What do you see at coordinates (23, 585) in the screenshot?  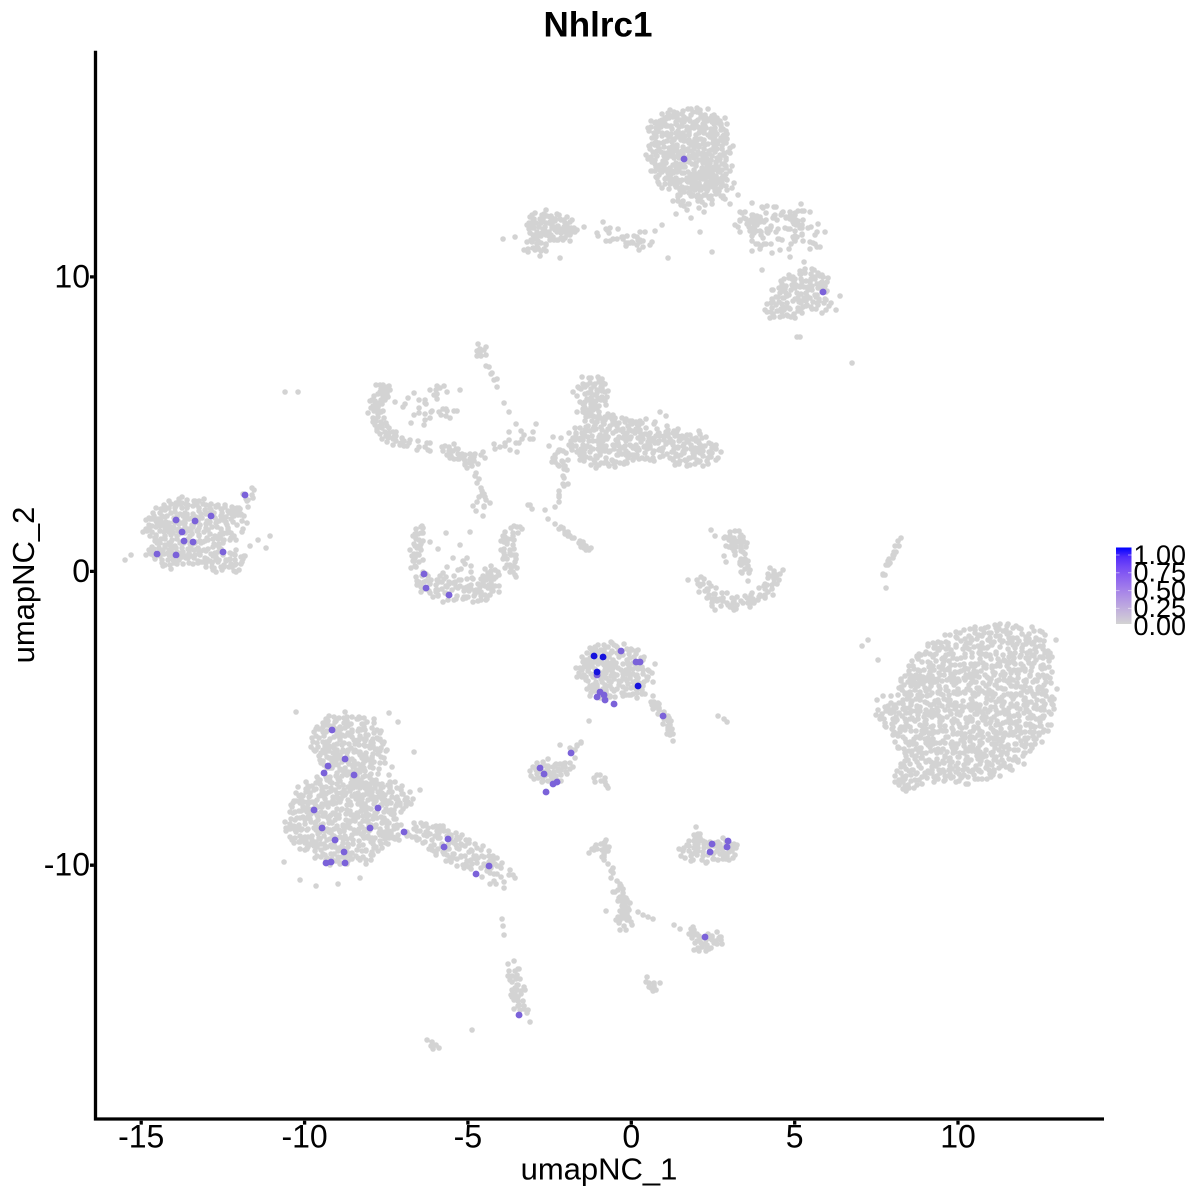 I see `svg-text: umapNC_2` at bounding box center [23, 585].